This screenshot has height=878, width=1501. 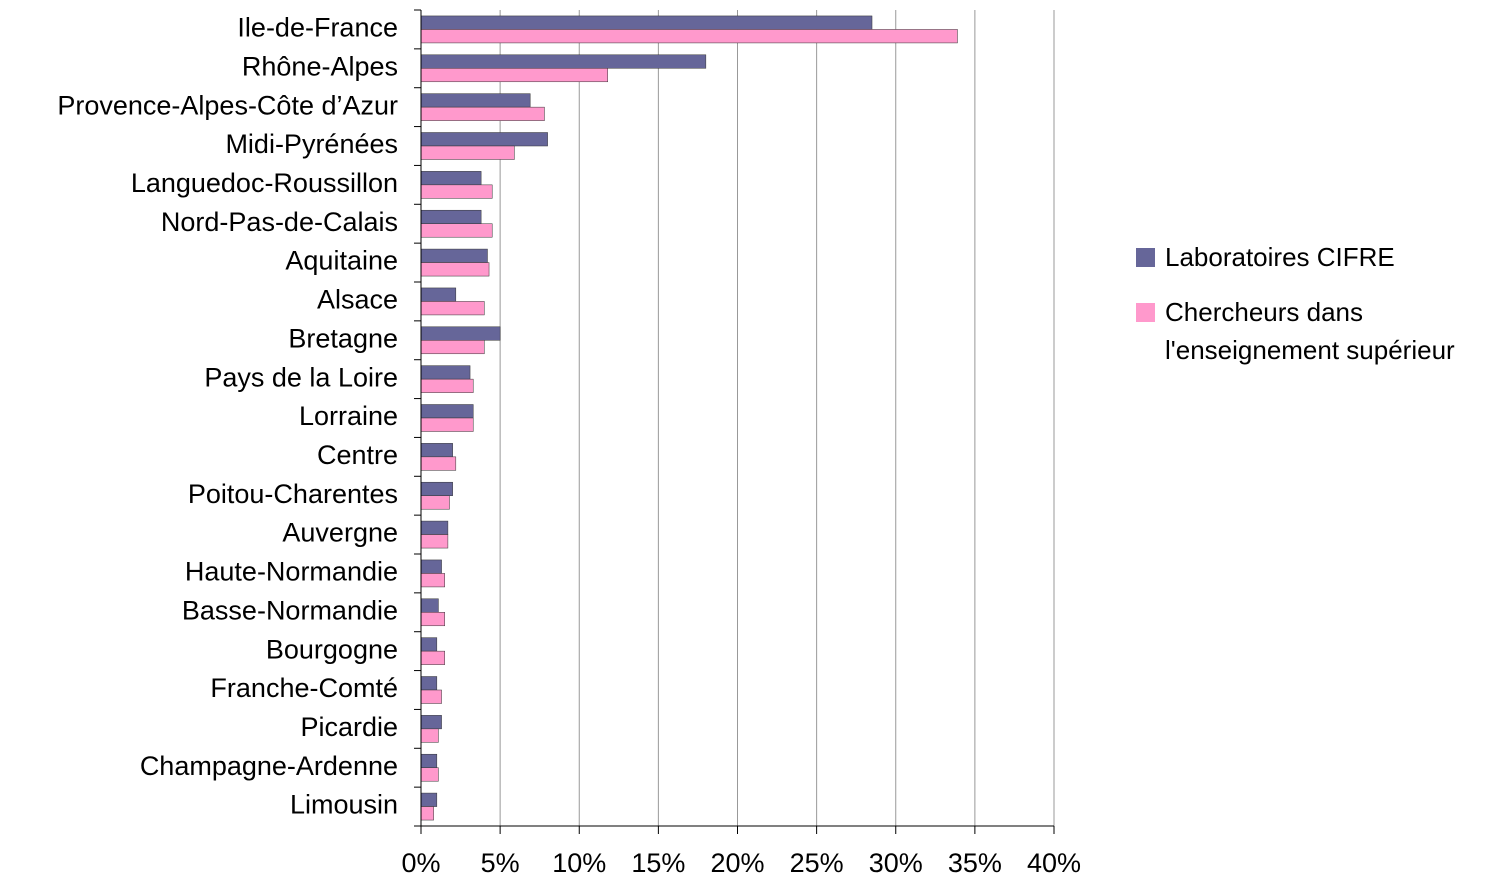 I want to click on y-tick-label: Aquitaine, so click(x=341, y=261).